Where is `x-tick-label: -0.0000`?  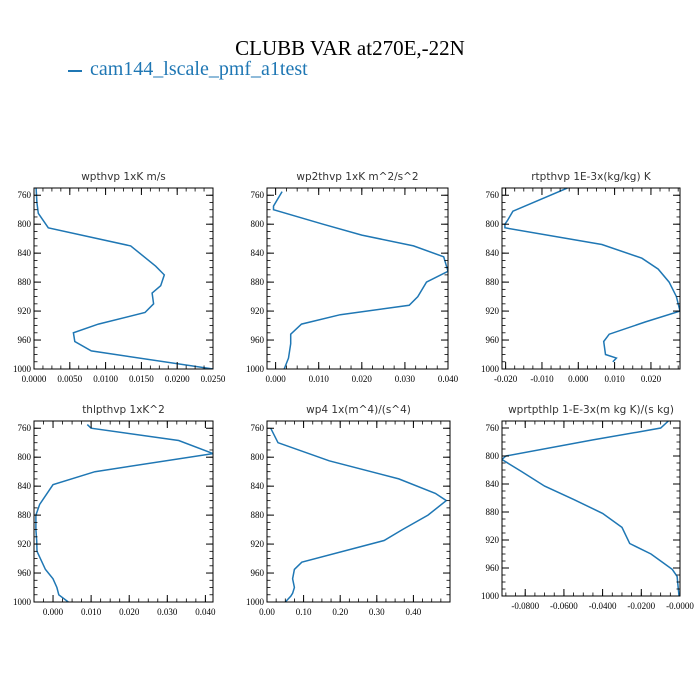
x-tick-label: -0.0000 is located at coordinates (680, 606).